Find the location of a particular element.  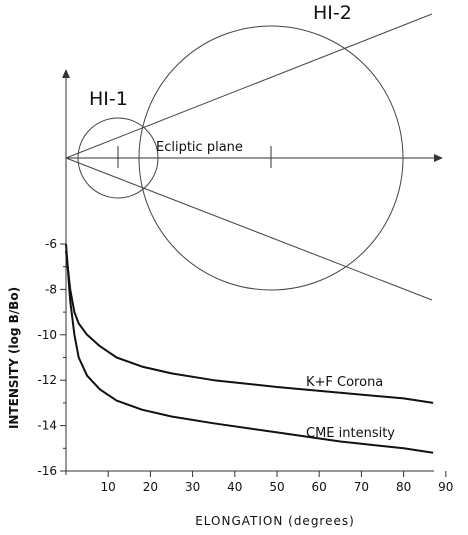

x-tick-label: 10 is located at coordinates (108, 487).